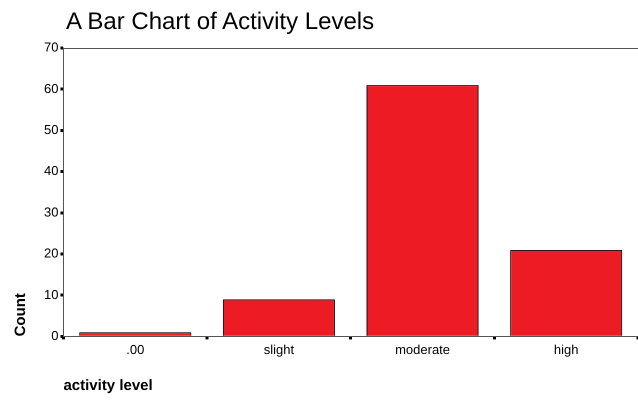  What do you see at coordinates (279, 349) in the screenshot?
I see `x-tick-label: slight` at bounding box center [279, 349].